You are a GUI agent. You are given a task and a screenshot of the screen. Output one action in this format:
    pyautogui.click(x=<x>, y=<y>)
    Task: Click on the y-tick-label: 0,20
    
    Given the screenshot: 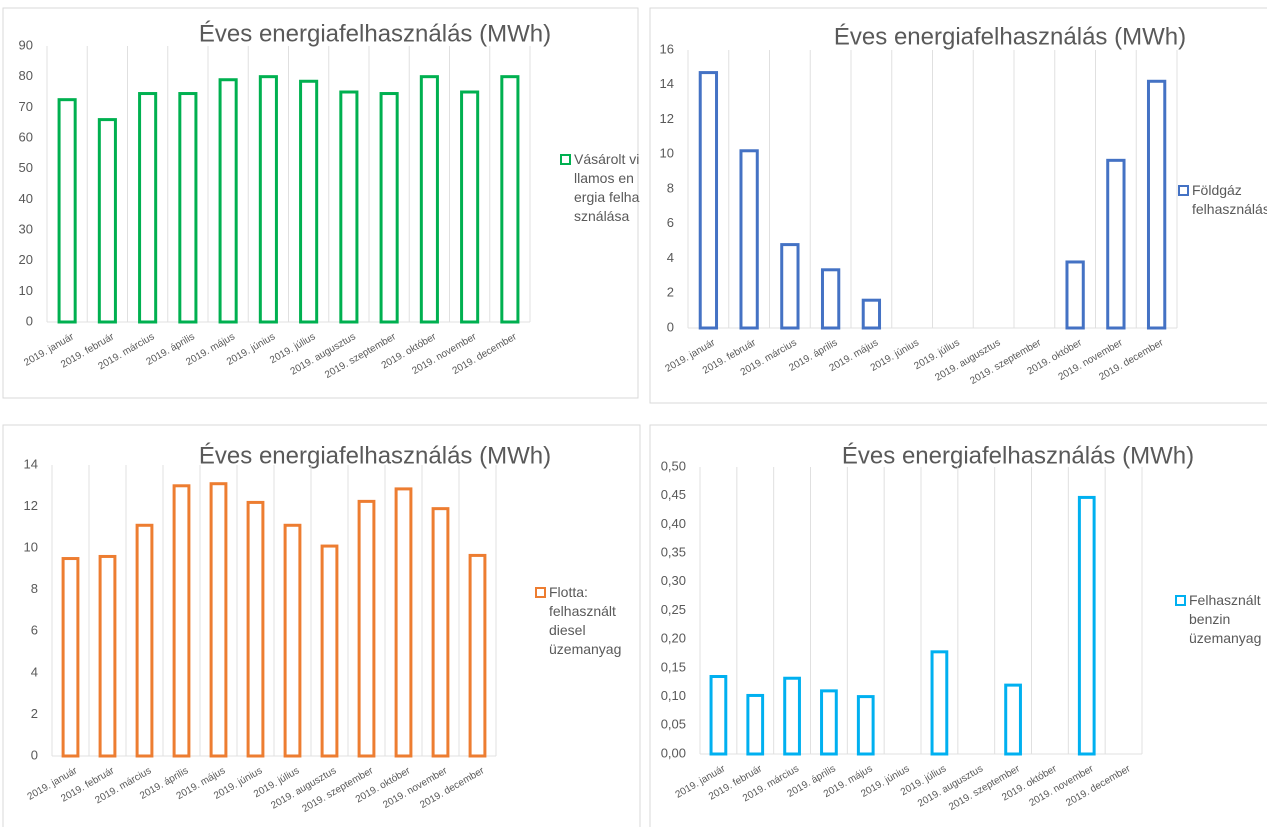 What is the action you would take?
    pyautogui.click(x=673, y=638)
    